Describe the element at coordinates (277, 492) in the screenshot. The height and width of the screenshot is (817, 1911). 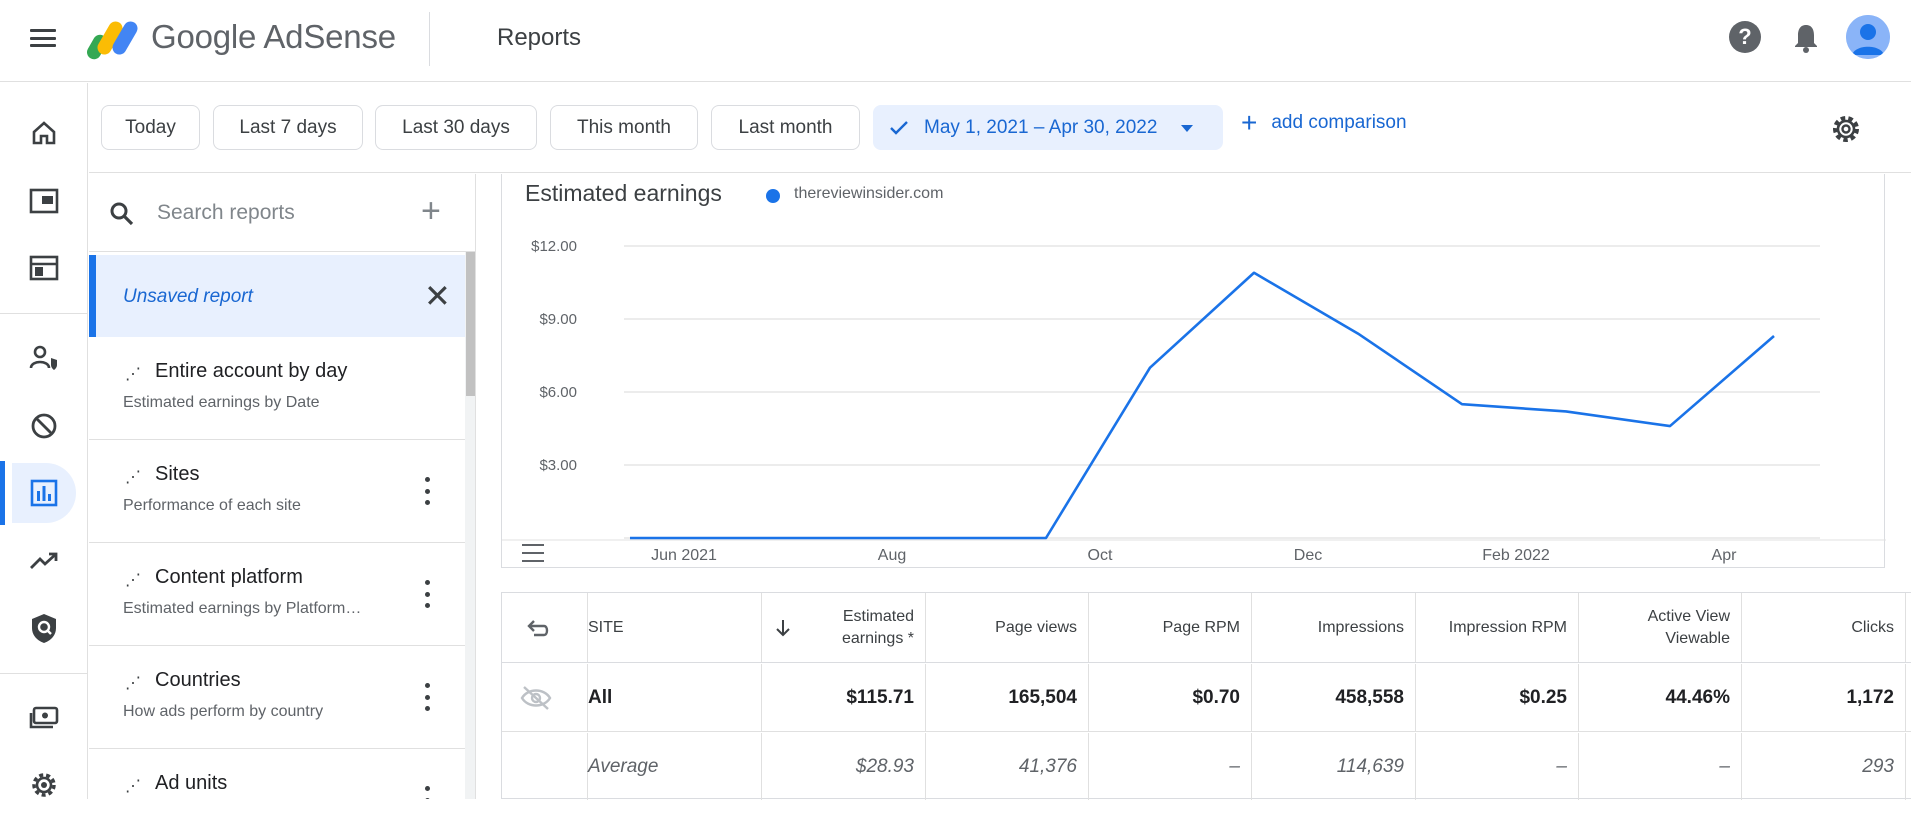
I see `report-item-sites: ⋰ Sites Performance of each site` at that location.